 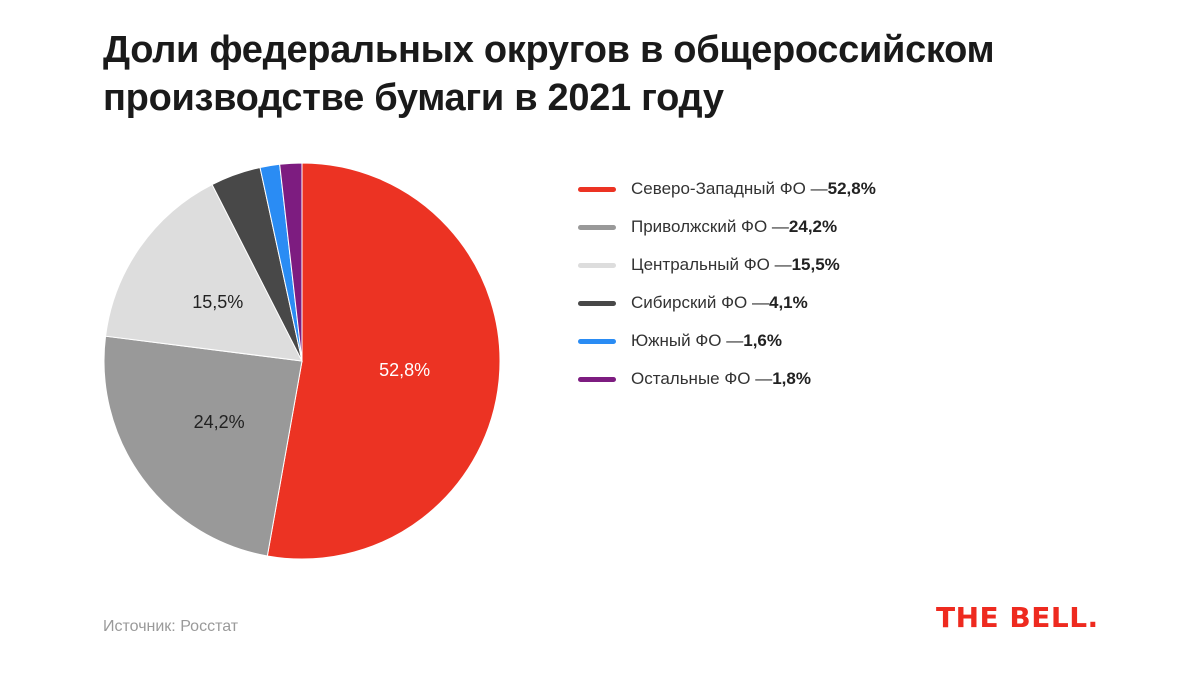 I want to click on legend-label: Сибирский ФО —, so click(x=700, y=302).